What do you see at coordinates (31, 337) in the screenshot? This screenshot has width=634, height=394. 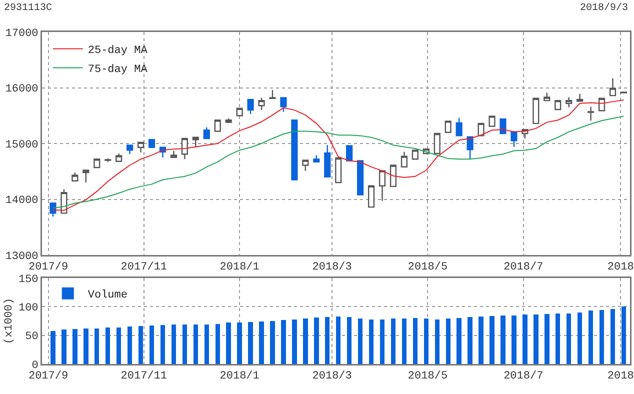 I see `y-tick-label: 50` at bounding box center [31, 337].